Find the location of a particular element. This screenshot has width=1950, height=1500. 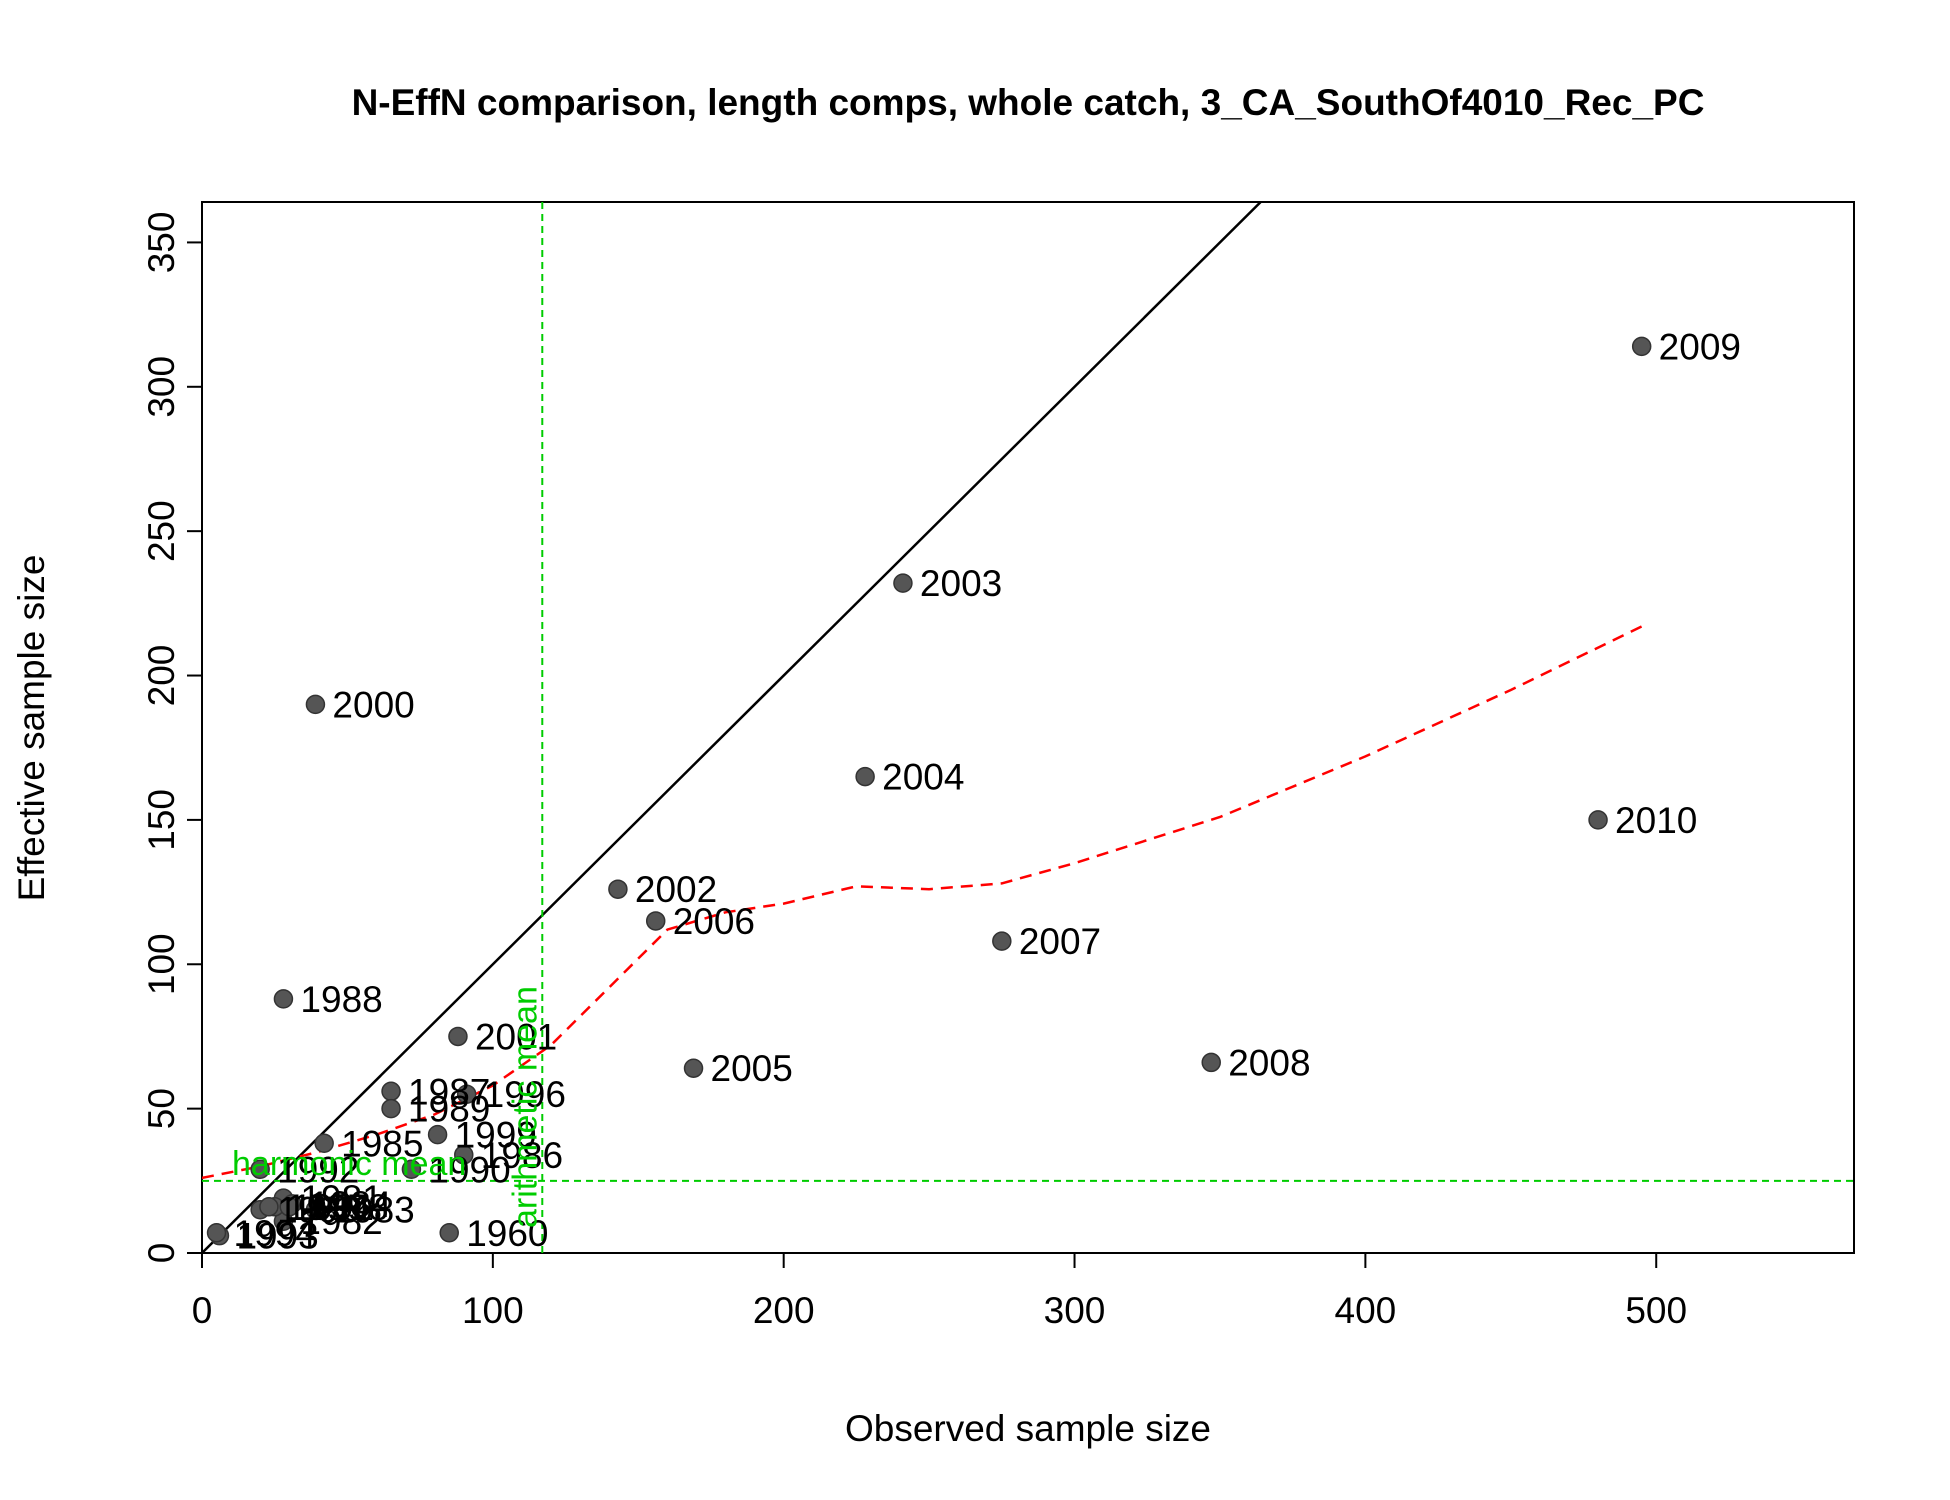

x-tick-label: 0 is located at coordinates (202, 1310).